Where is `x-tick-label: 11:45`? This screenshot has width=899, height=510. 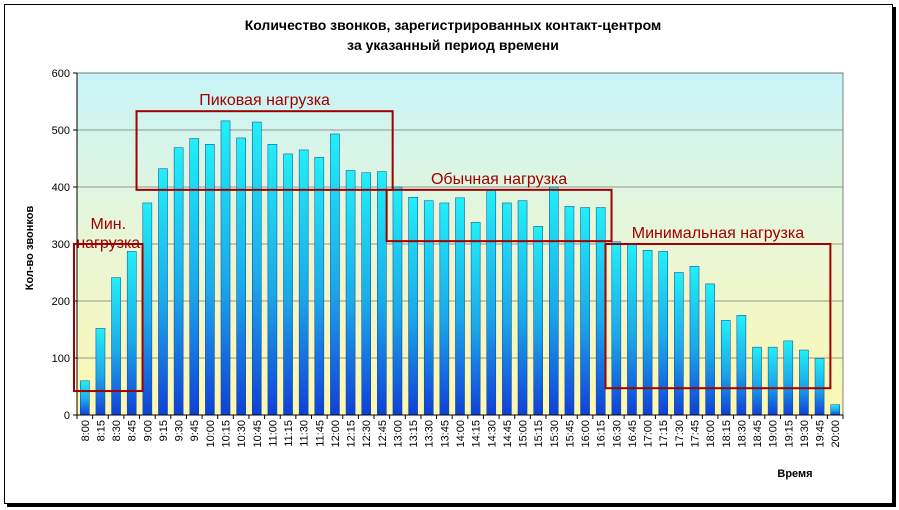
x-tick-label: 11:45 is located at coordinates (320, 433).